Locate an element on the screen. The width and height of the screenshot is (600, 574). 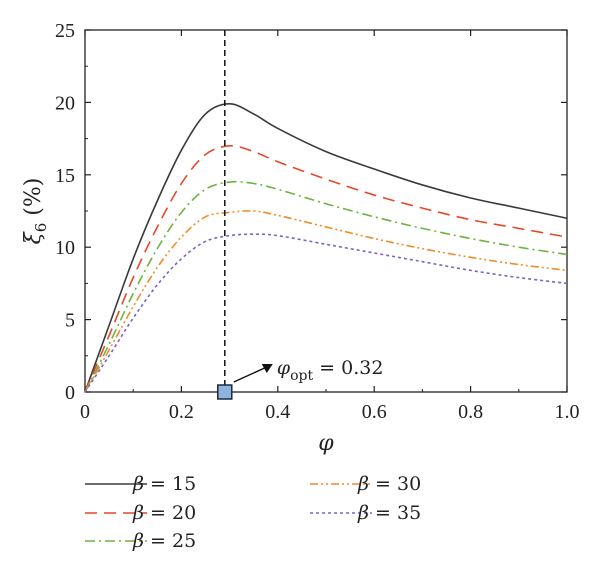
y-tick-label: 0 is located at coordinates (70, 393).